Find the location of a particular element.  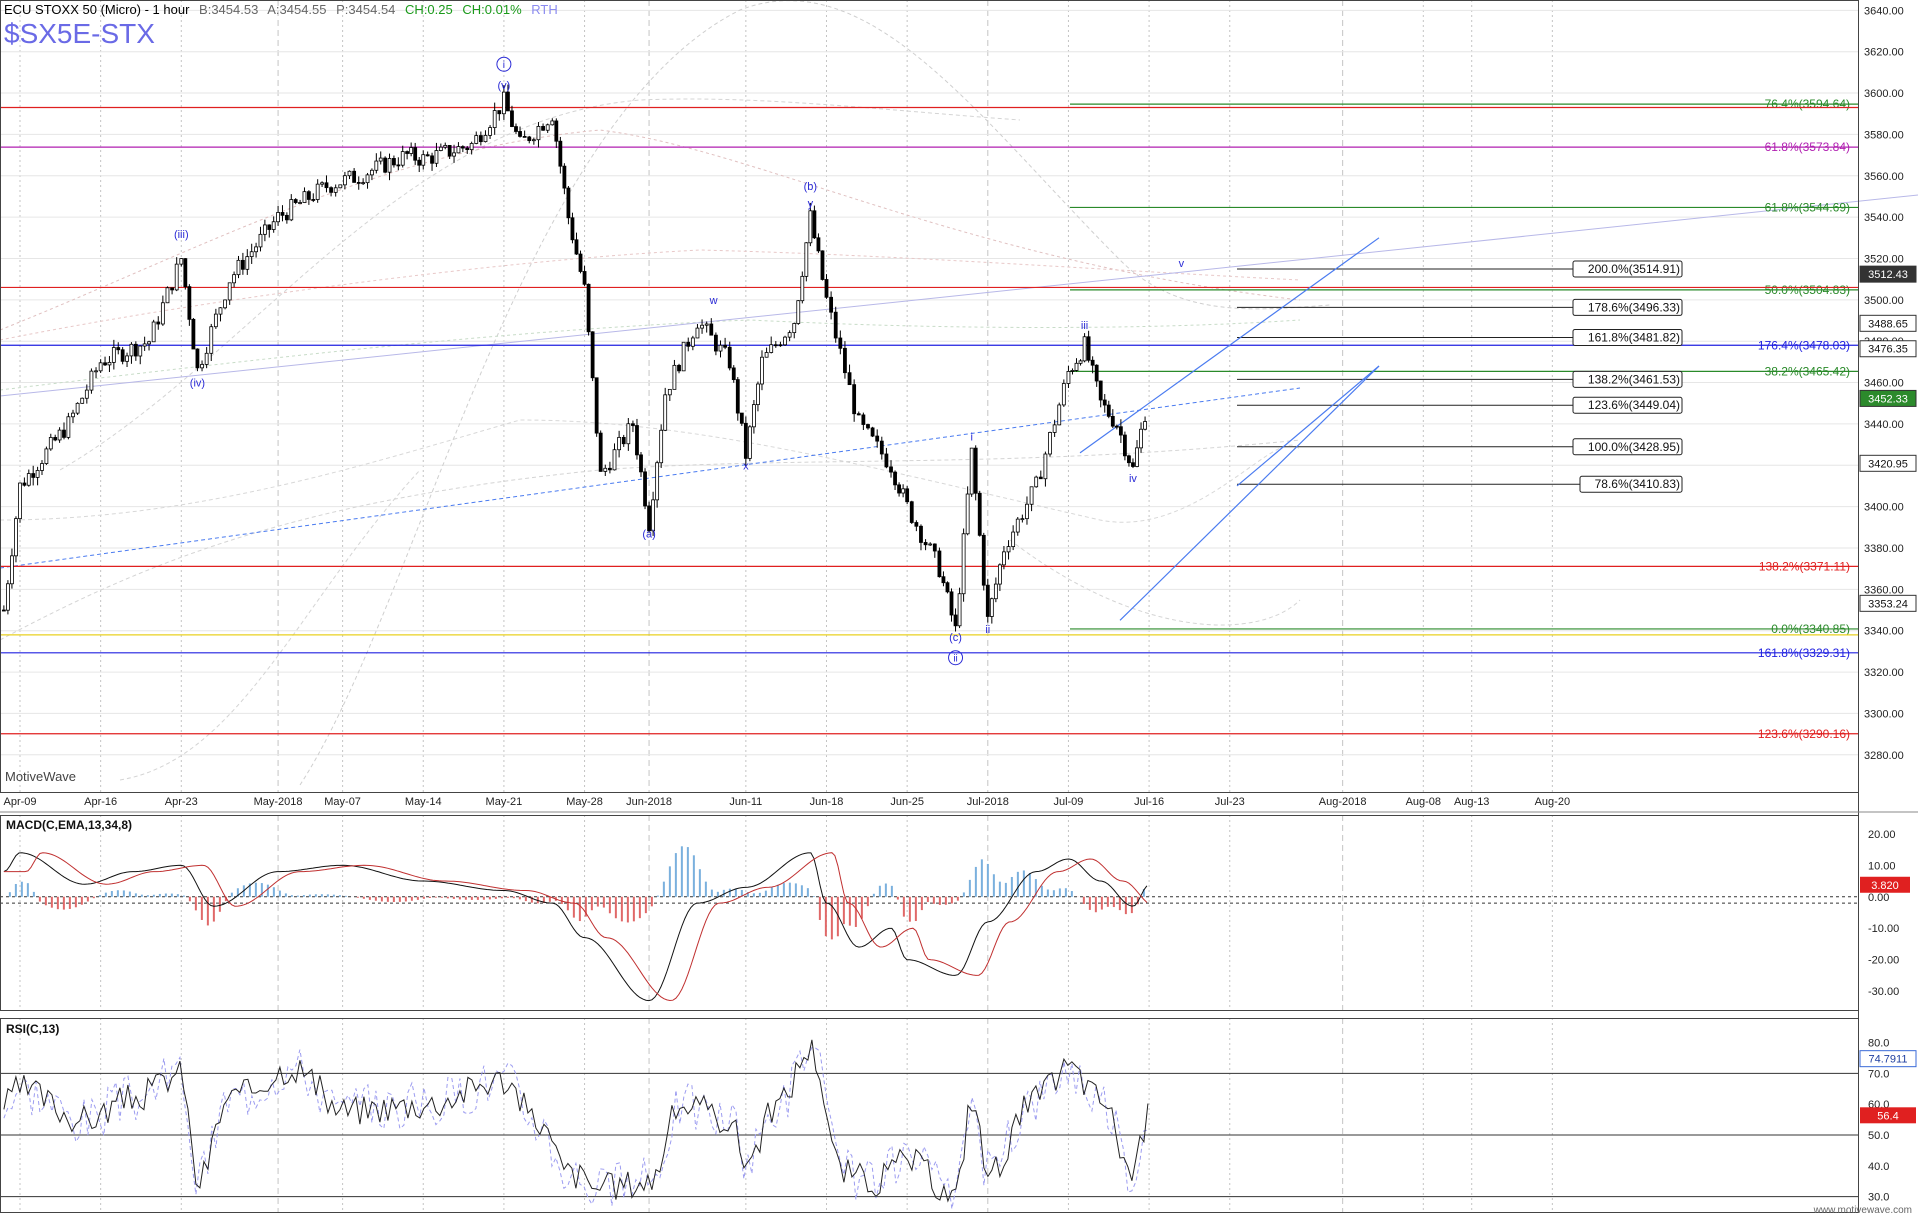

fib-level-label: 161.8%(3329.31) is located at coordinates (1804, 653).